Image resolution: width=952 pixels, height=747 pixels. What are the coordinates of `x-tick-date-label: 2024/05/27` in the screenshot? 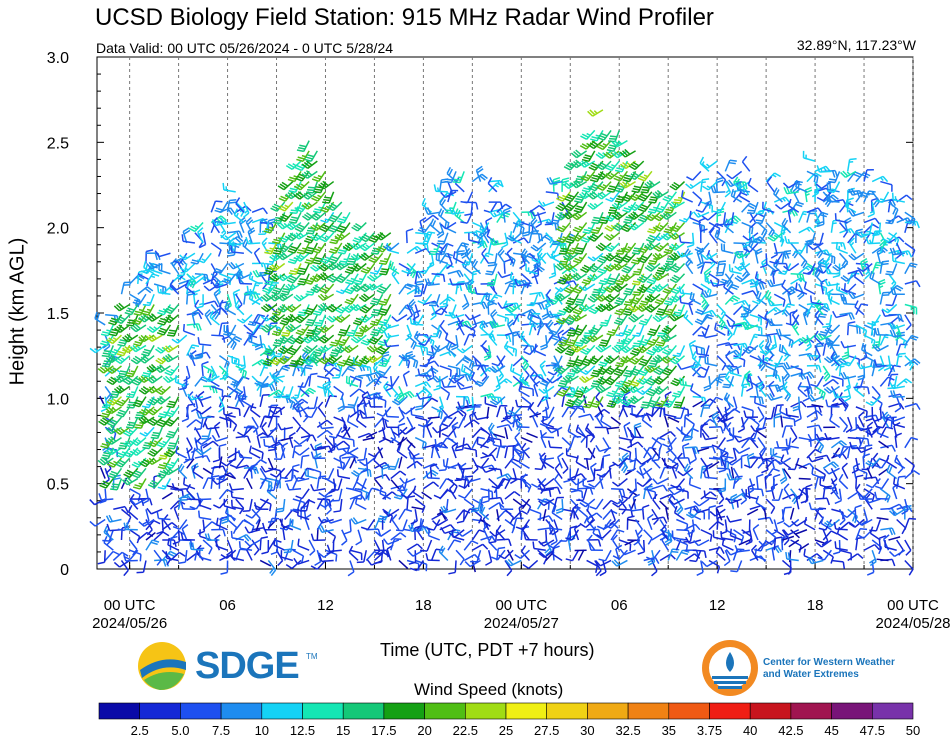 It's located at (521, 623).